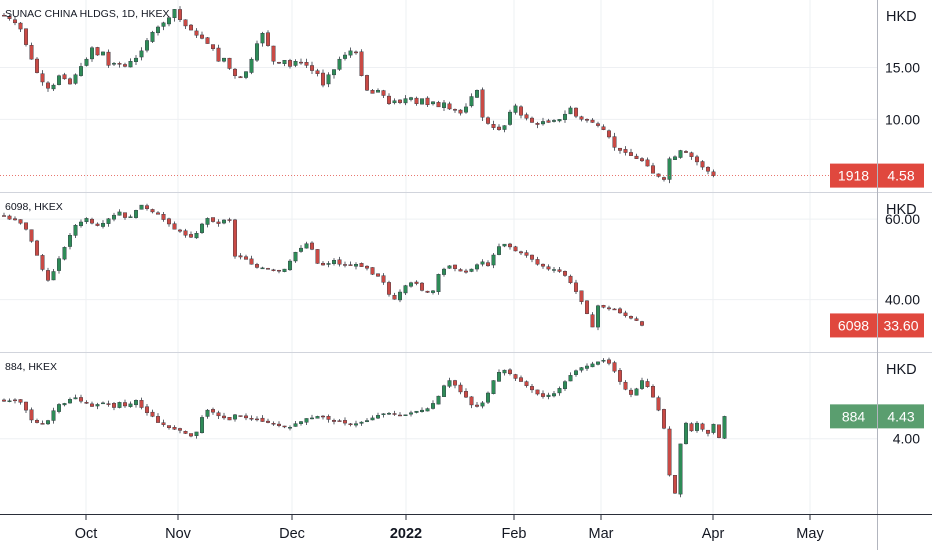 This screenshot has height=555, width=932. I want to click on pane-title: SUNAC CHINA HLDGS, 1D, HKEX, so click(87, 14).